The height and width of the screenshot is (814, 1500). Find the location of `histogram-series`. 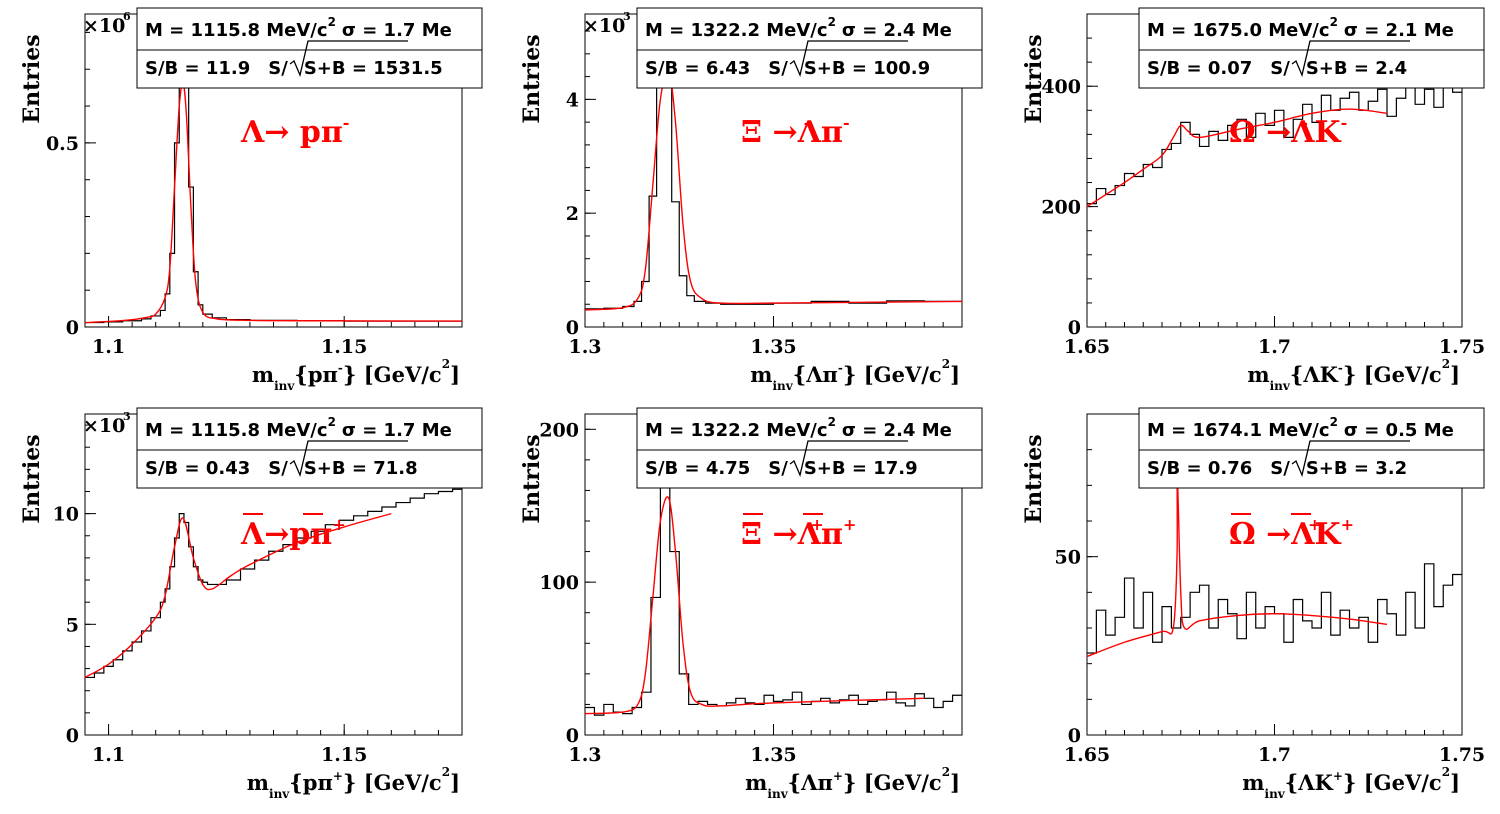

histogram-series is located at coordinates (773, 601).